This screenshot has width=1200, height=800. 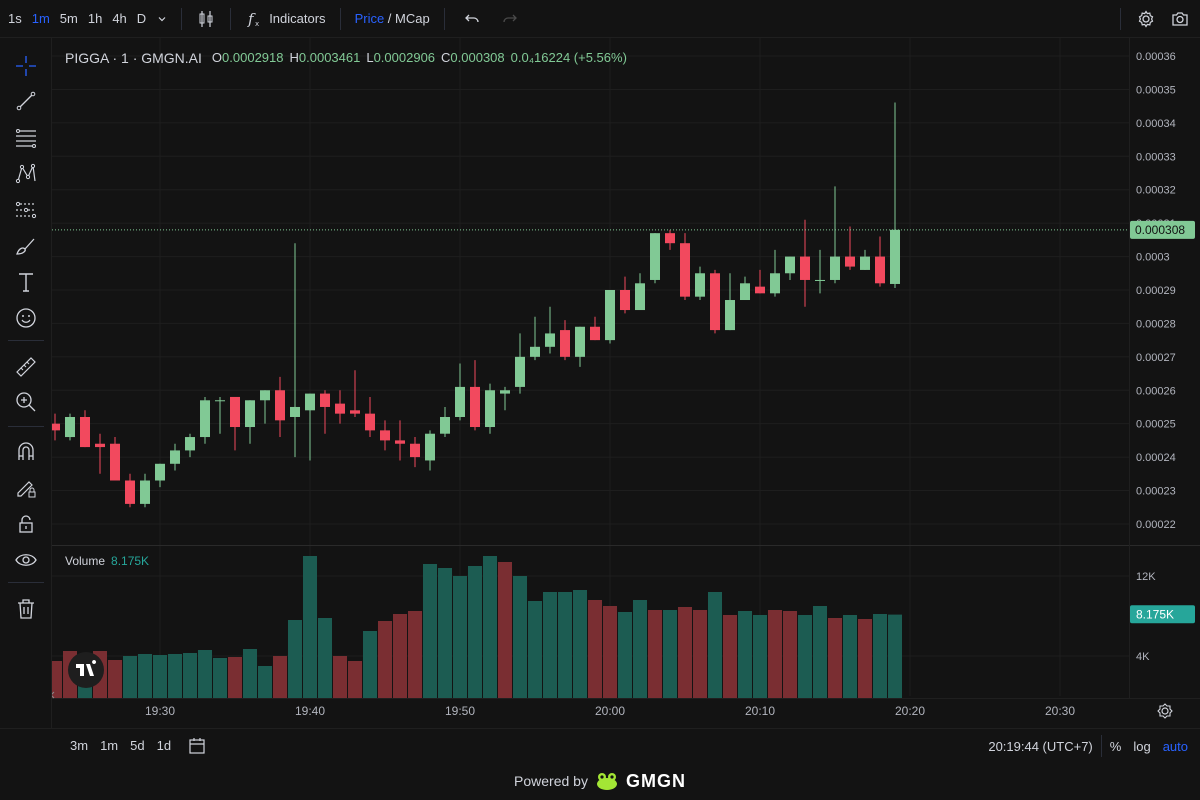 What do you see at coordinates (160, 711) in the screenshot?
I see `time-axis-label: 19:30` at bounding box center [160, 711].